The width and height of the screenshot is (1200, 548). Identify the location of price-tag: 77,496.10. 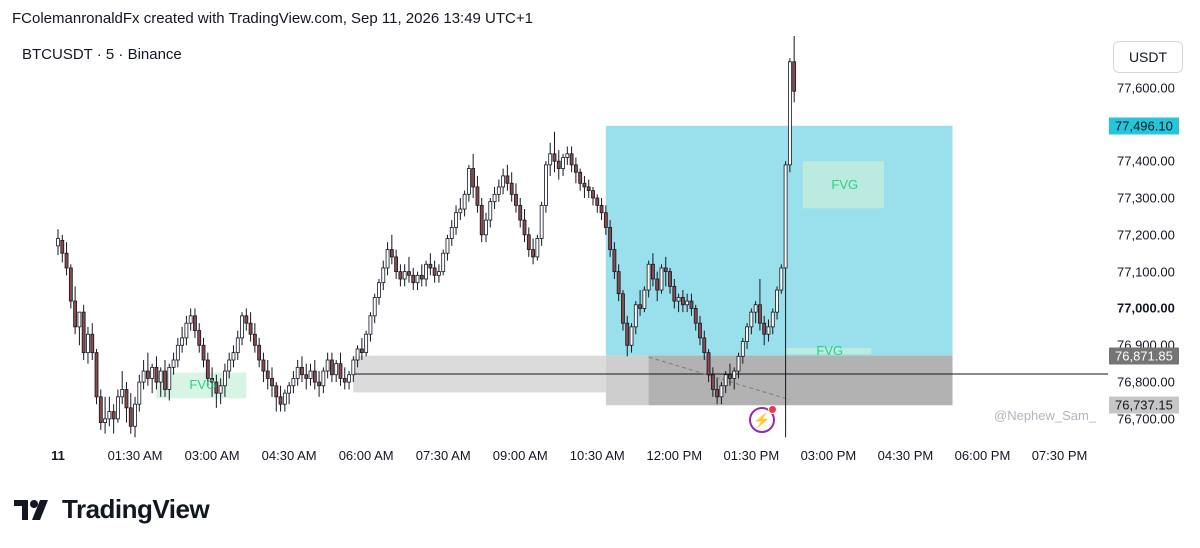
(1144, 126).